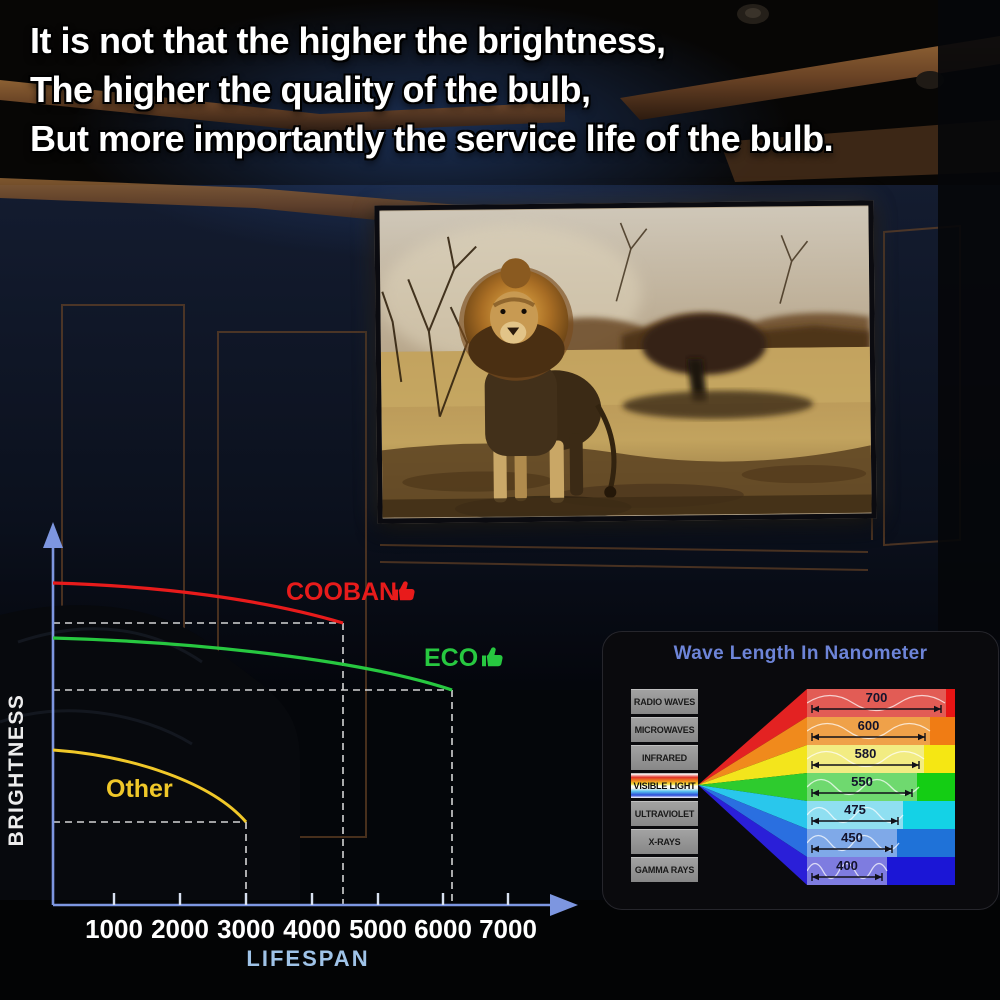  What do you see at coordinates (865, 753) in the screenshot?
I see `wavelength-value: 580` at bounding box center [865, 753].